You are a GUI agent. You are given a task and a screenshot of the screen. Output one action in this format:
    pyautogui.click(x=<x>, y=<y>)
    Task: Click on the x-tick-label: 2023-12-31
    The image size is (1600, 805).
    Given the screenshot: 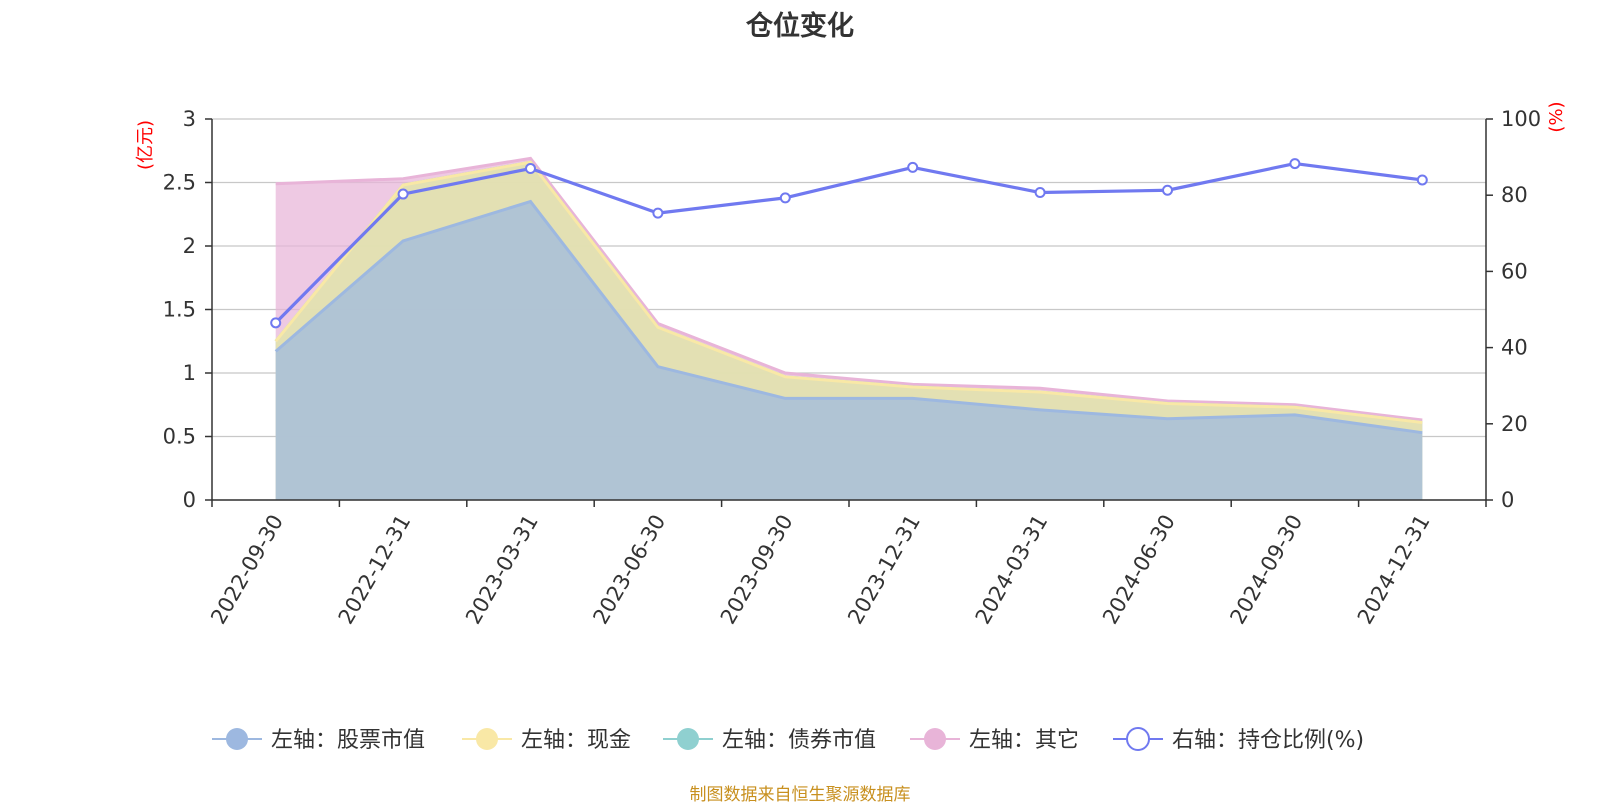 What is the action you would take?
    pyautogui.click(x=884, y=569)
    